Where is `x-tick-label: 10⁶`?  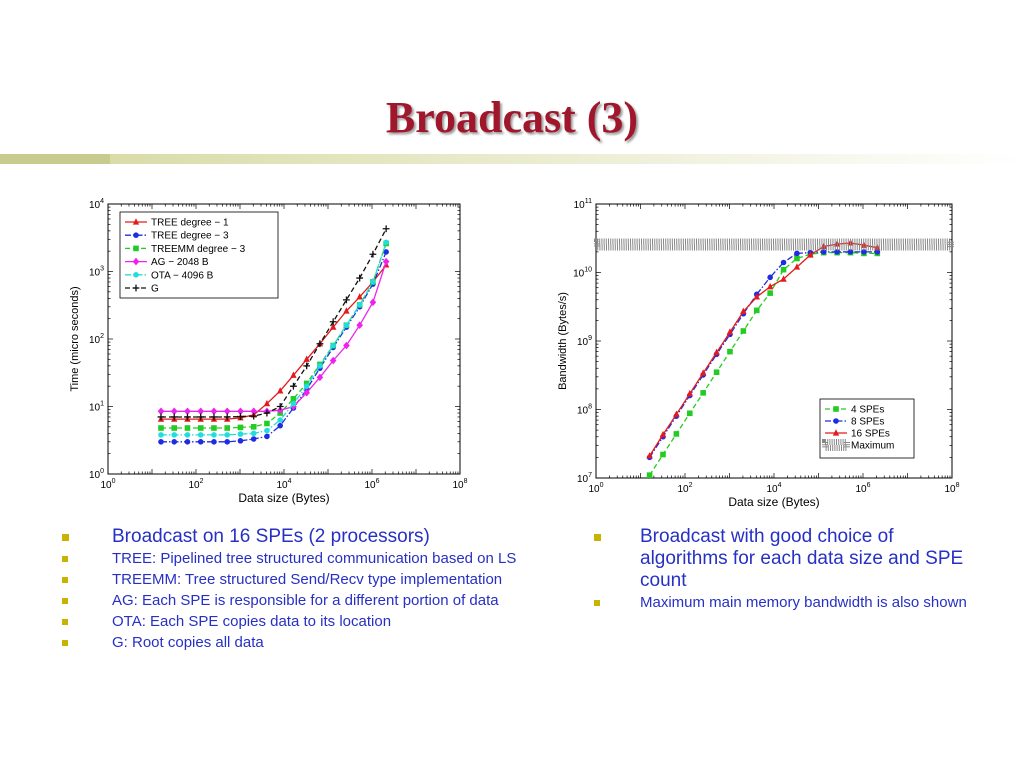 x-tick-label: 10⁶ is located at coordinates (371, 484).